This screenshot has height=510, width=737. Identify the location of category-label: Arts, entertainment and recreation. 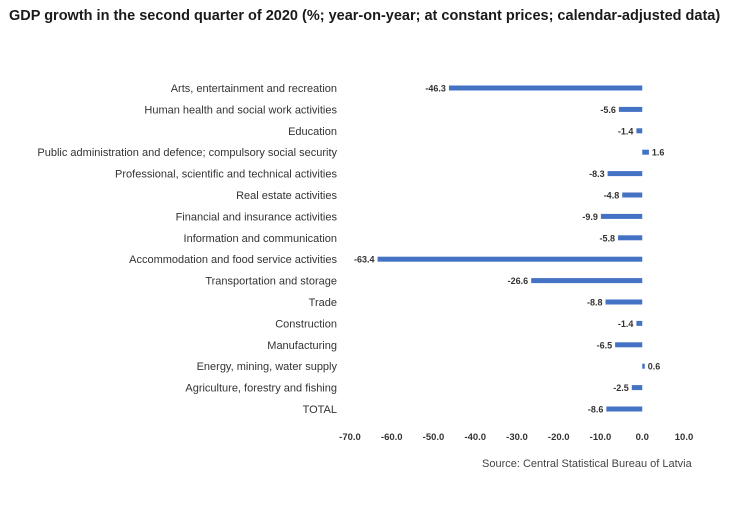
(254, 89).